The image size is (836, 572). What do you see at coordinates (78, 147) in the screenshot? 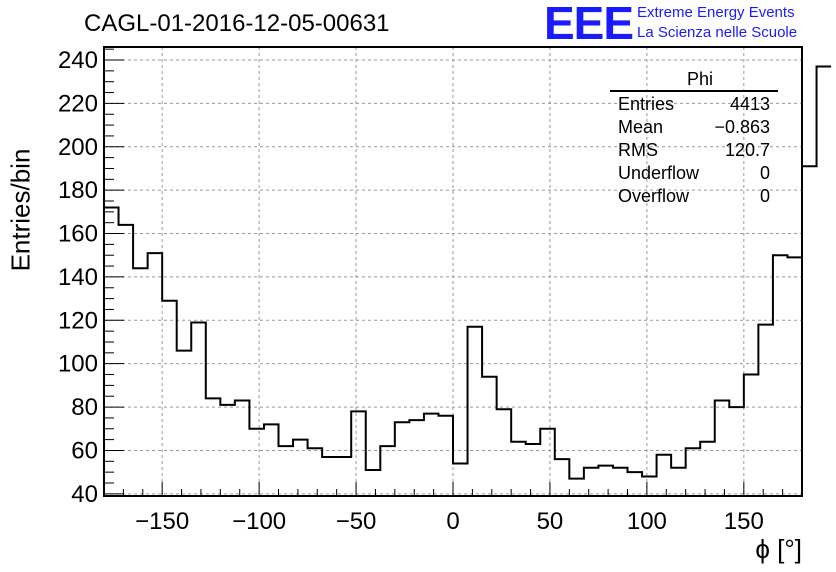
I see `y-tick-label: 200` at bounding box center [78, 147].